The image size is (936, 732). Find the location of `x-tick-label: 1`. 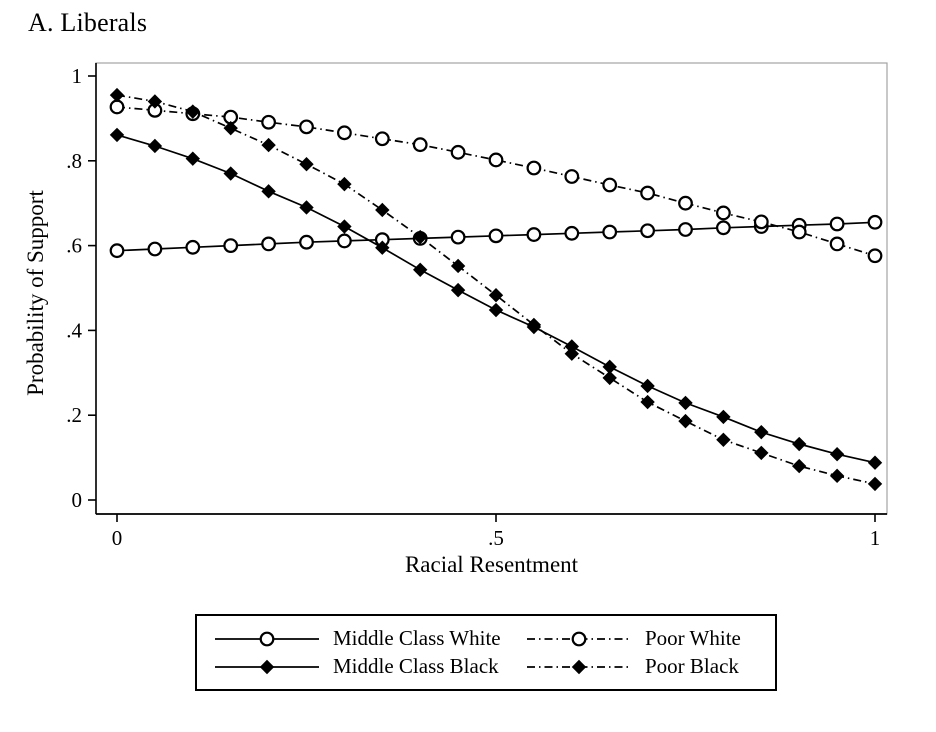

x-tick-label: 1 is located at coordinates (875, 538).